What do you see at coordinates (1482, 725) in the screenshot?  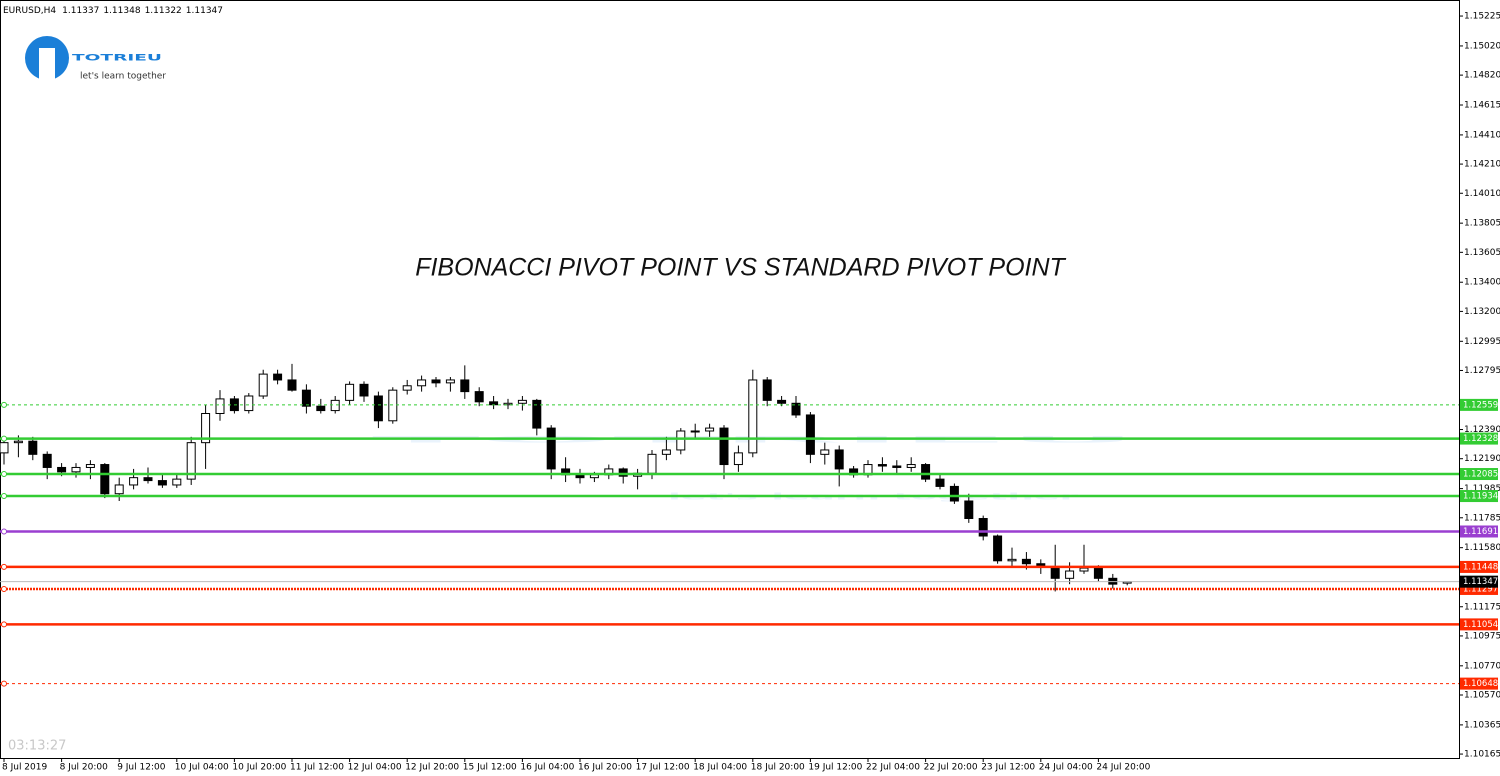 I see `y-tick-label: 1.10365` at bounding box center [1482, 725].